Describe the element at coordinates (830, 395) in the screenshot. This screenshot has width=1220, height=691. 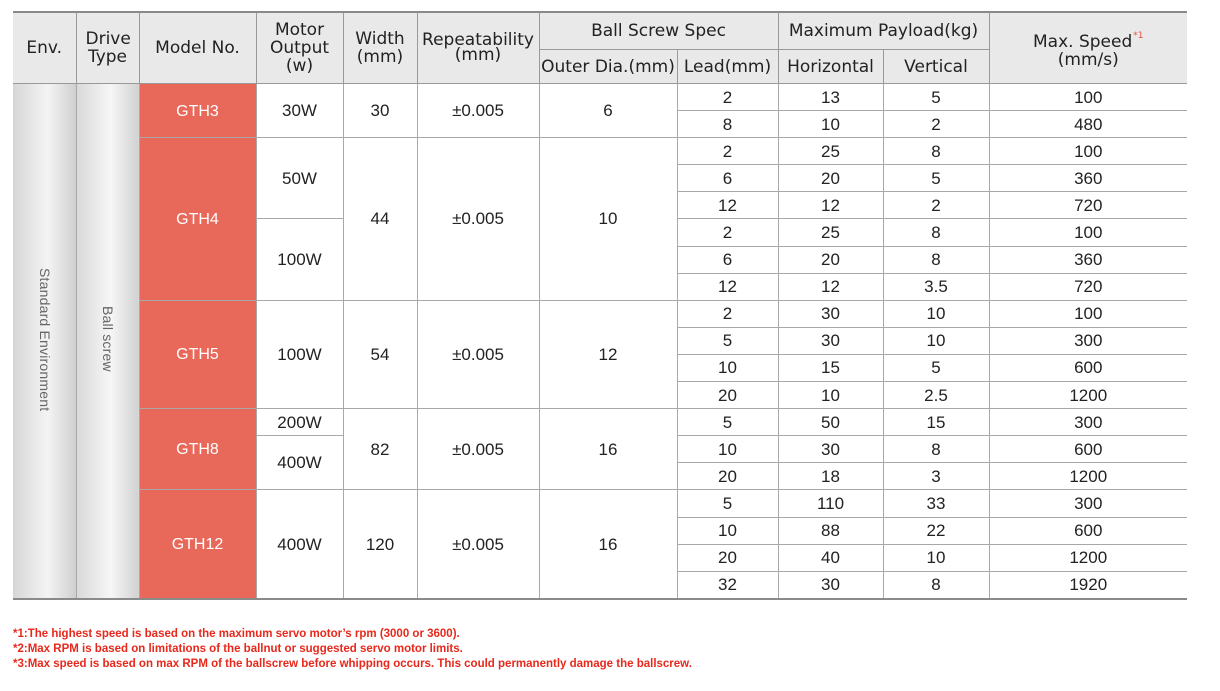
I see `horizontal-payload-cell: 10` at that location.